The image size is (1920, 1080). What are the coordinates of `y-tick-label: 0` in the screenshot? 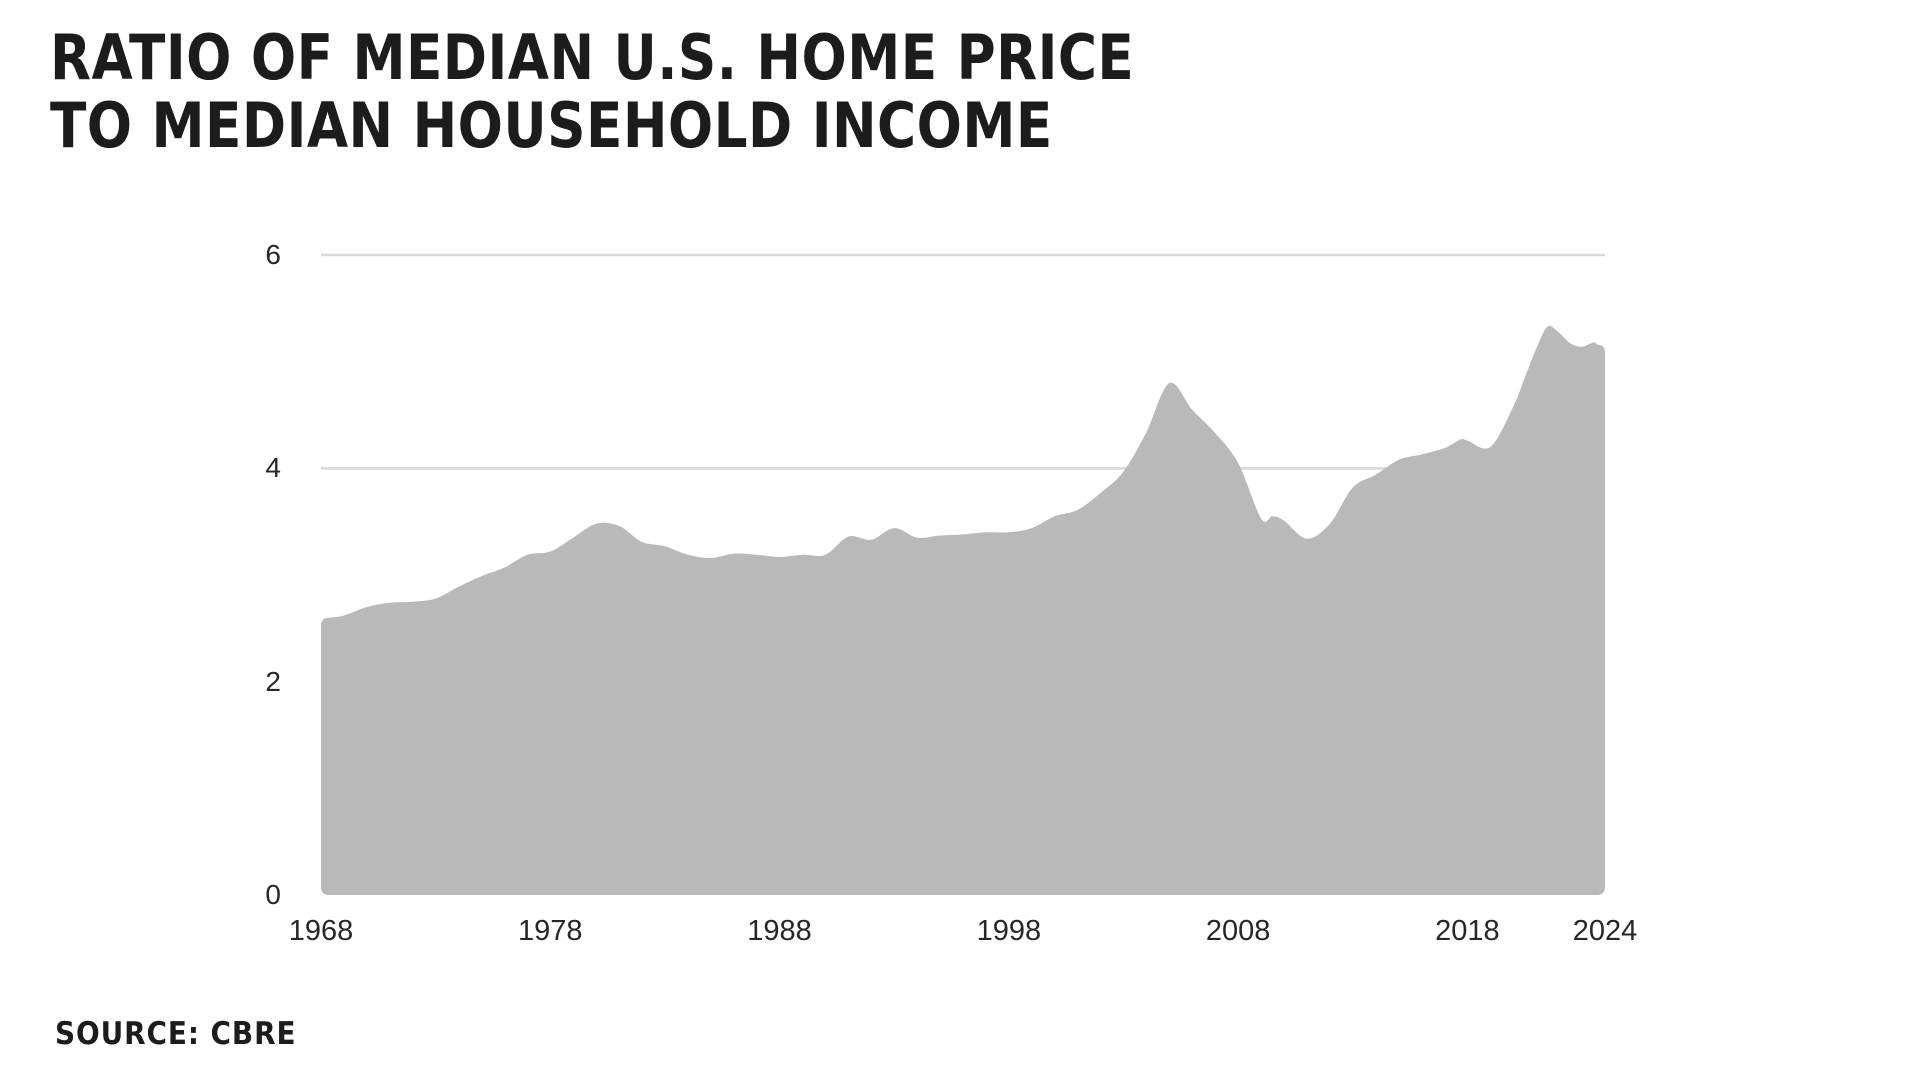 It's located at (273, 894).